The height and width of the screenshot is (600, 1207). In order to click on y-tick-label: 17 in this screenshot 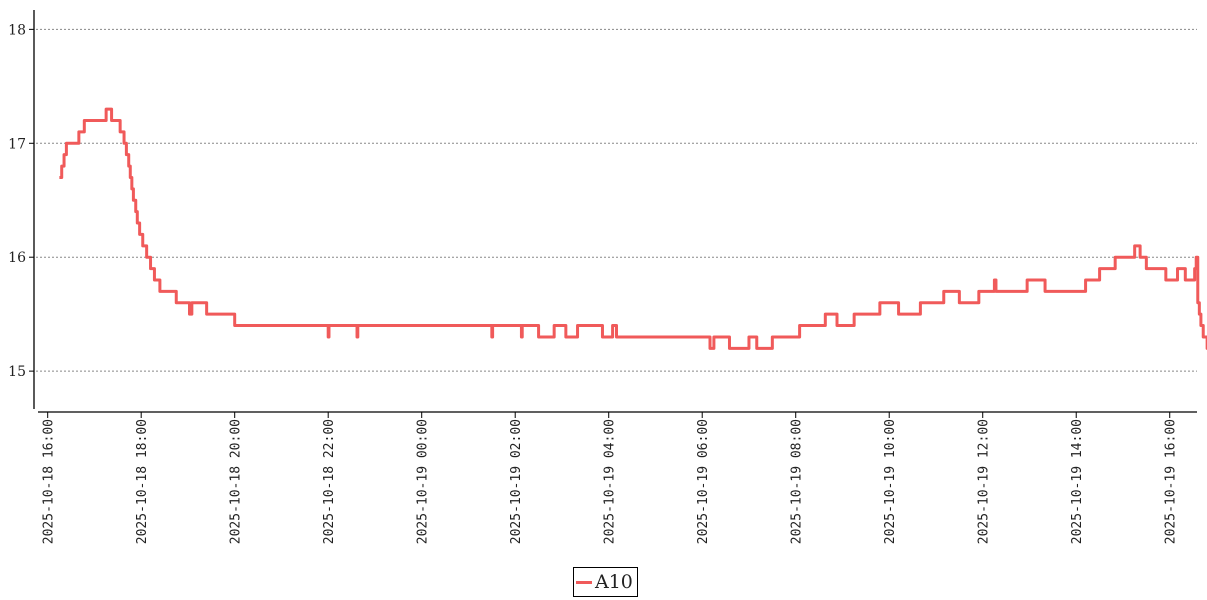, I will do `click(17, 144)`.